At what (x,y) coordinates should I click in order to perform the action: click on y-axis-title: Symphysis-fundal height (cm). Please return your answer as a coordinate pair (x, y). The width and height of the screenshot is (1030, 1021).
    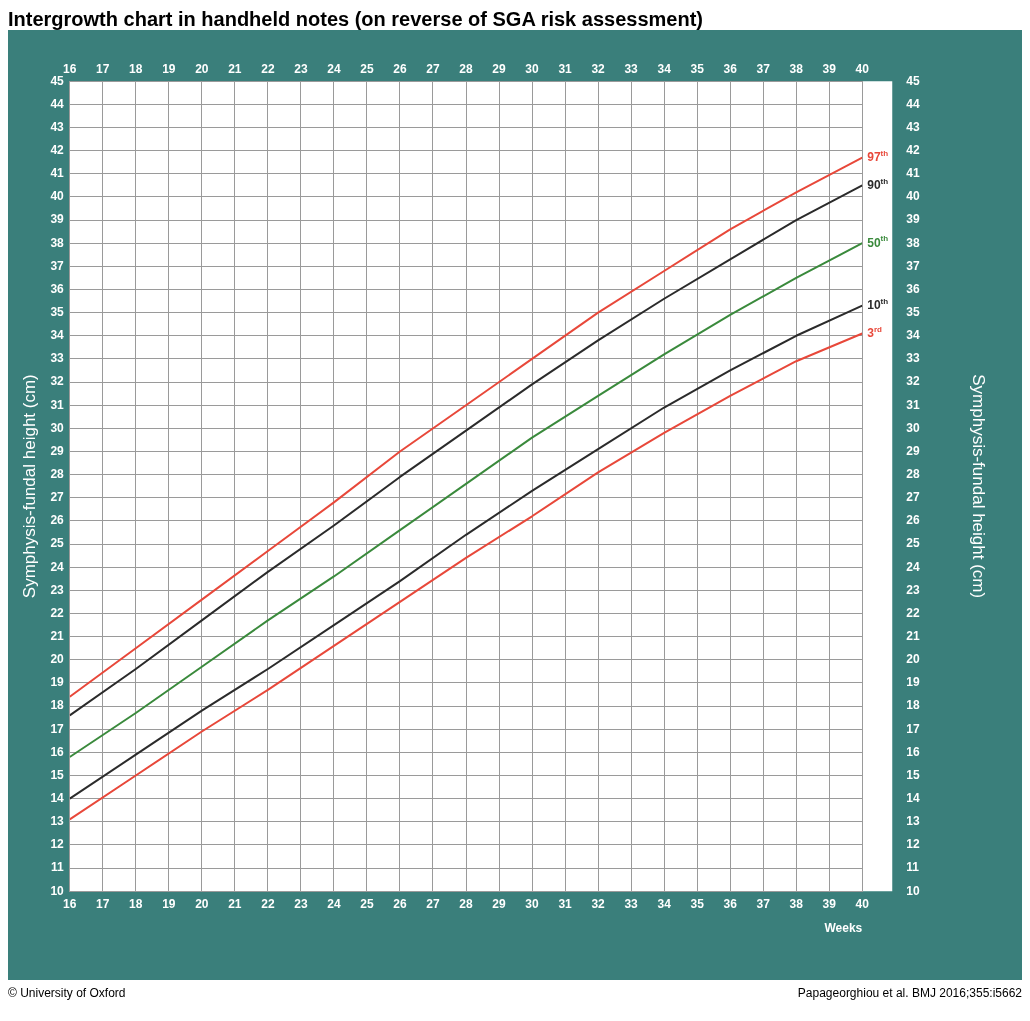
    Looking at the image, I should click on (29, 486).